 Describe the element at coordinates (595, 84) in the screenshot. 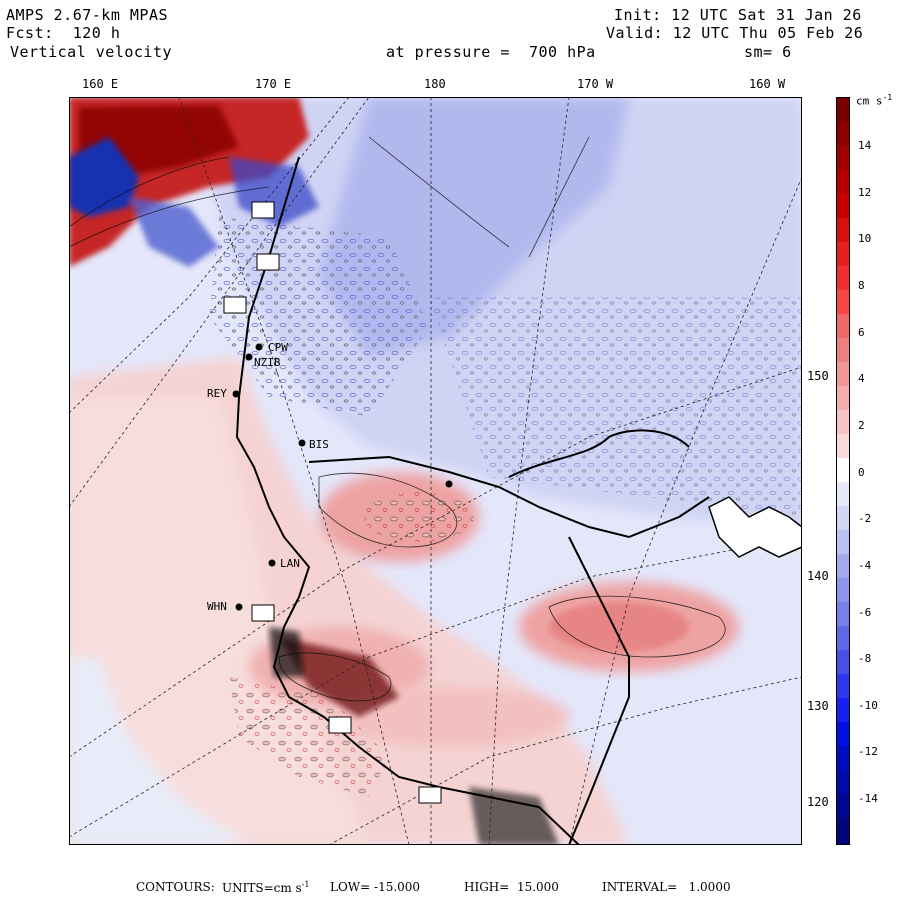

I see `lon-label-170w: 170 W` at that location.